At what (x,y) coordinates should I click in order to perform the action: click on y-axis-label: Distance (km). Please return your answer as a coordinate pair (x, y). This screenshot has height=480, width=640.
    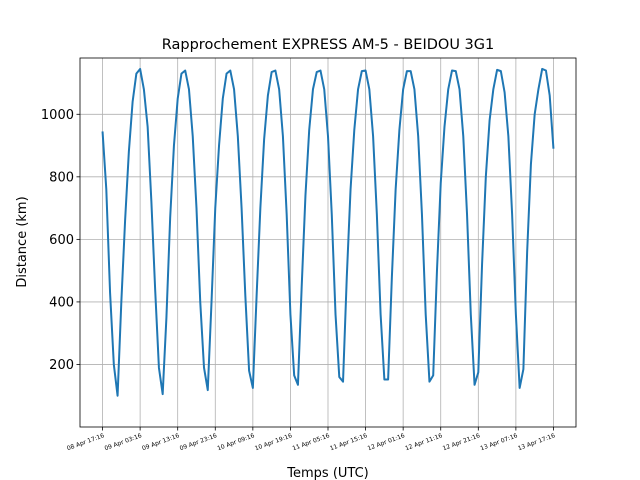
    Looking at the image, I should click on (22, 241).